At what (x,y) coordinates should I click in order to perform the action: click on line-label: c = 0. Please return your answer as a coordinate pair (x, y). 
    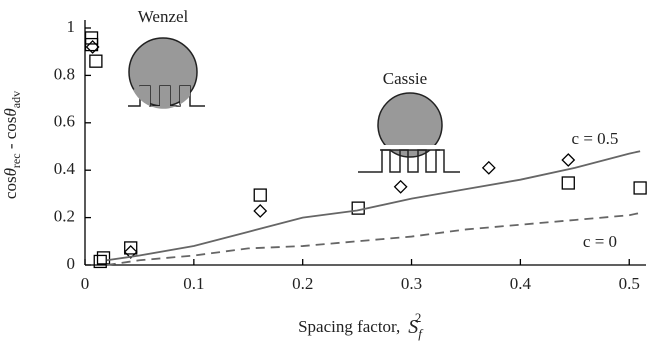
    Looking at the image, I should click on (600, 241).